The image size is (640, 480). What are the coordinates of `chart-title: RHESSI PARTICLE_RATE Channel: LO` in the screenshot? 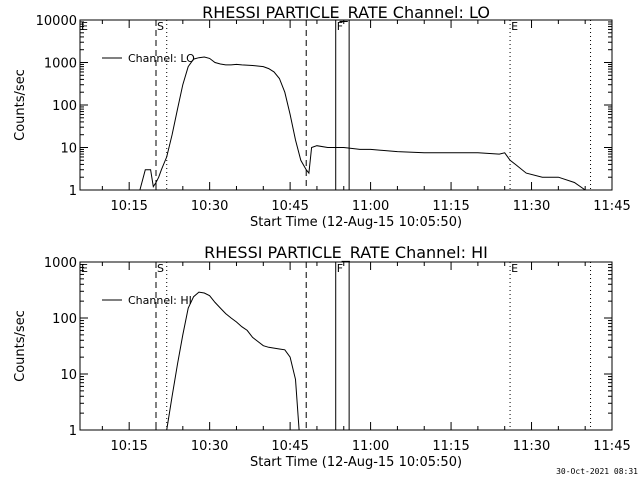 It's located at (346, 13).